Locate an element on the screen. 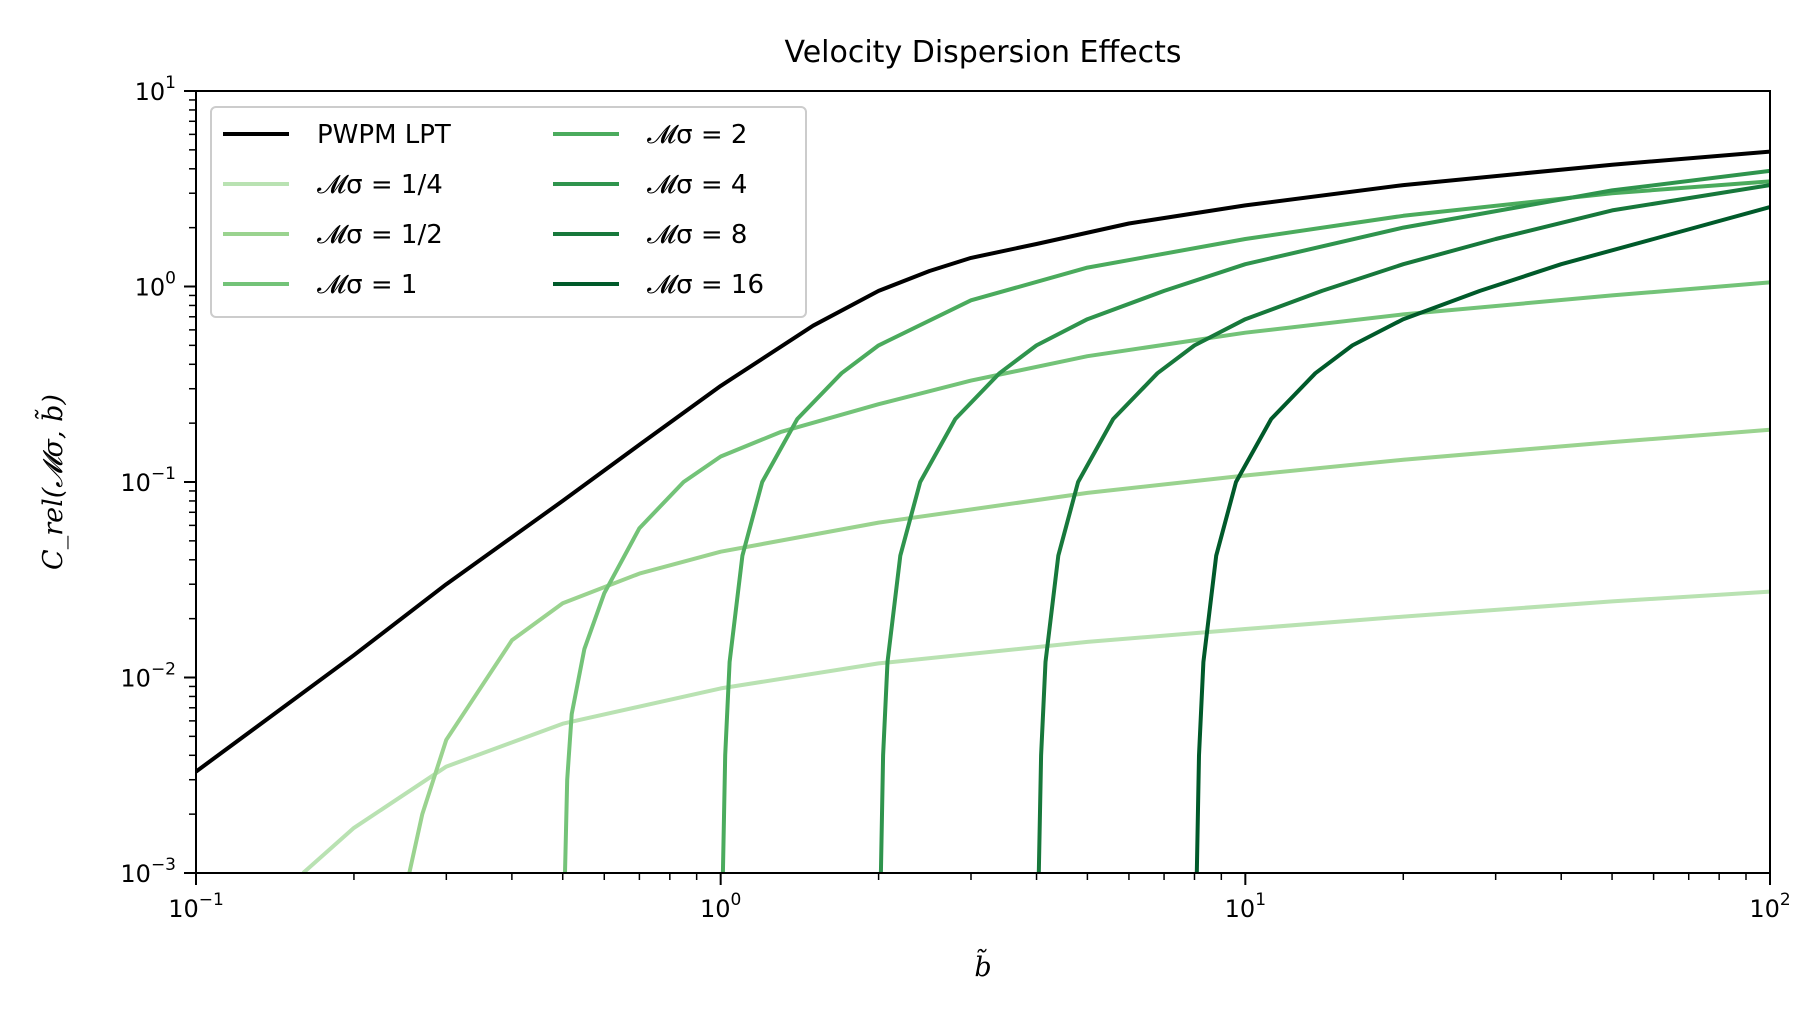 This screenshot has width=1819, height=1011. legend-entry: 𝓜σ = 4 is located at coordinates (650, 185).